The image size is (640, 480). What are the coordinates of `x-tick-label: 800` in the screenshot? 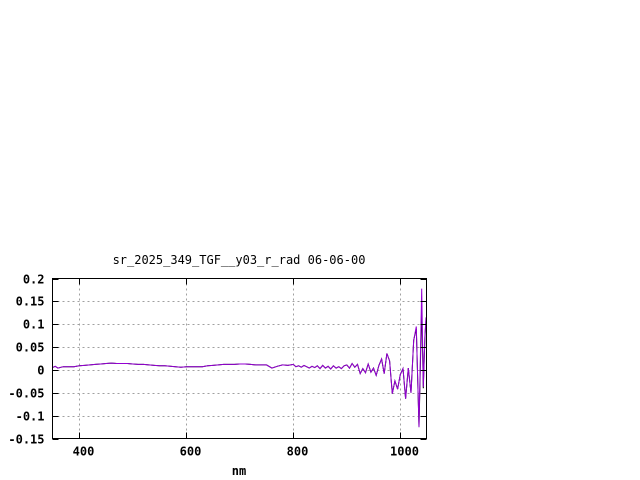 It's located at (298, 452).